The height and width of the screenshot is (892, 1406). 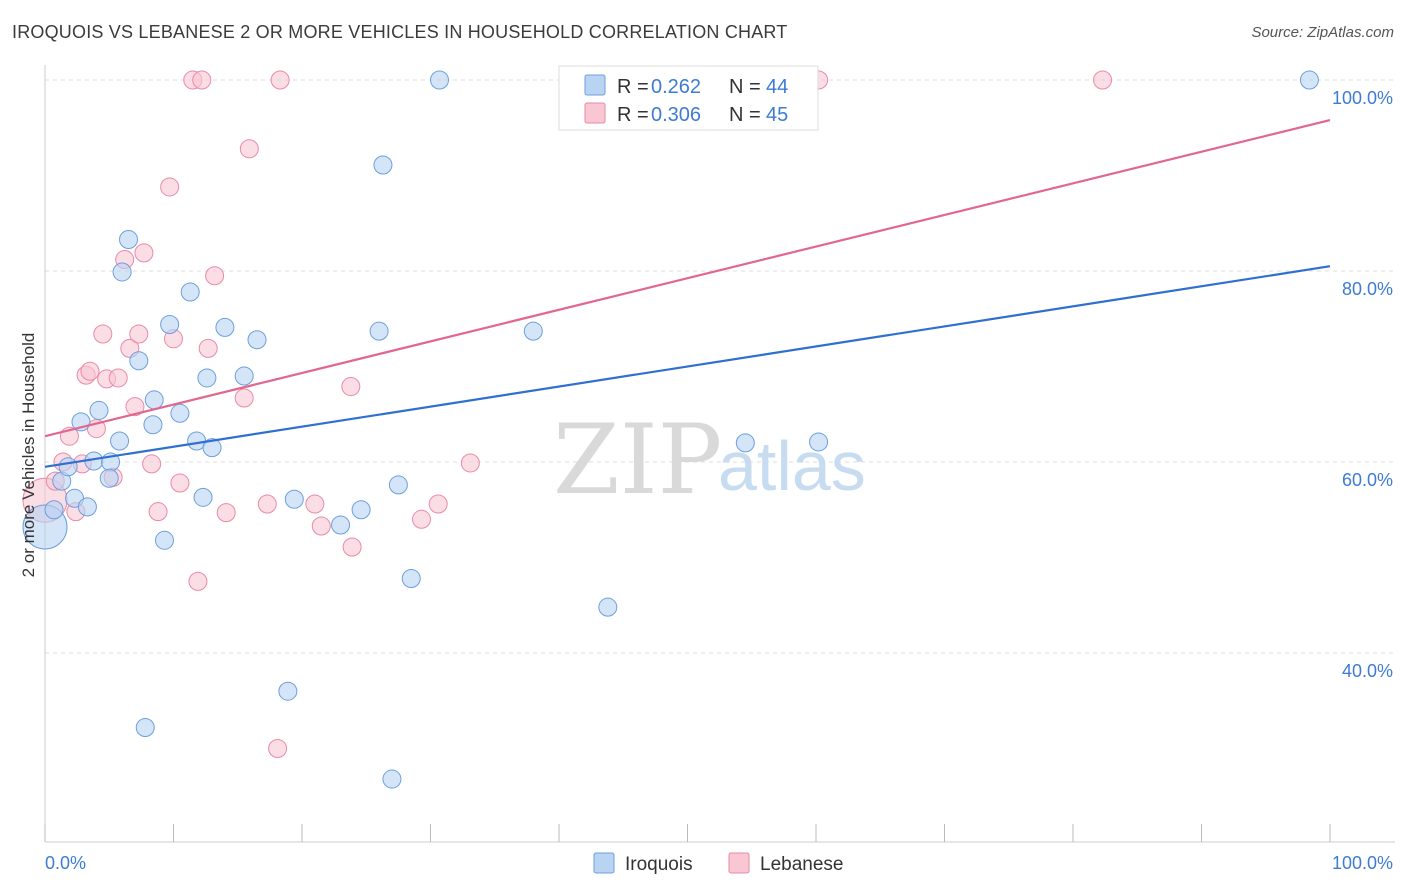 What do you see at coordinates (1367, 480) in the screenshot?
I see `y-tick-label: 60.0%` at bounding box center [1367, 480].